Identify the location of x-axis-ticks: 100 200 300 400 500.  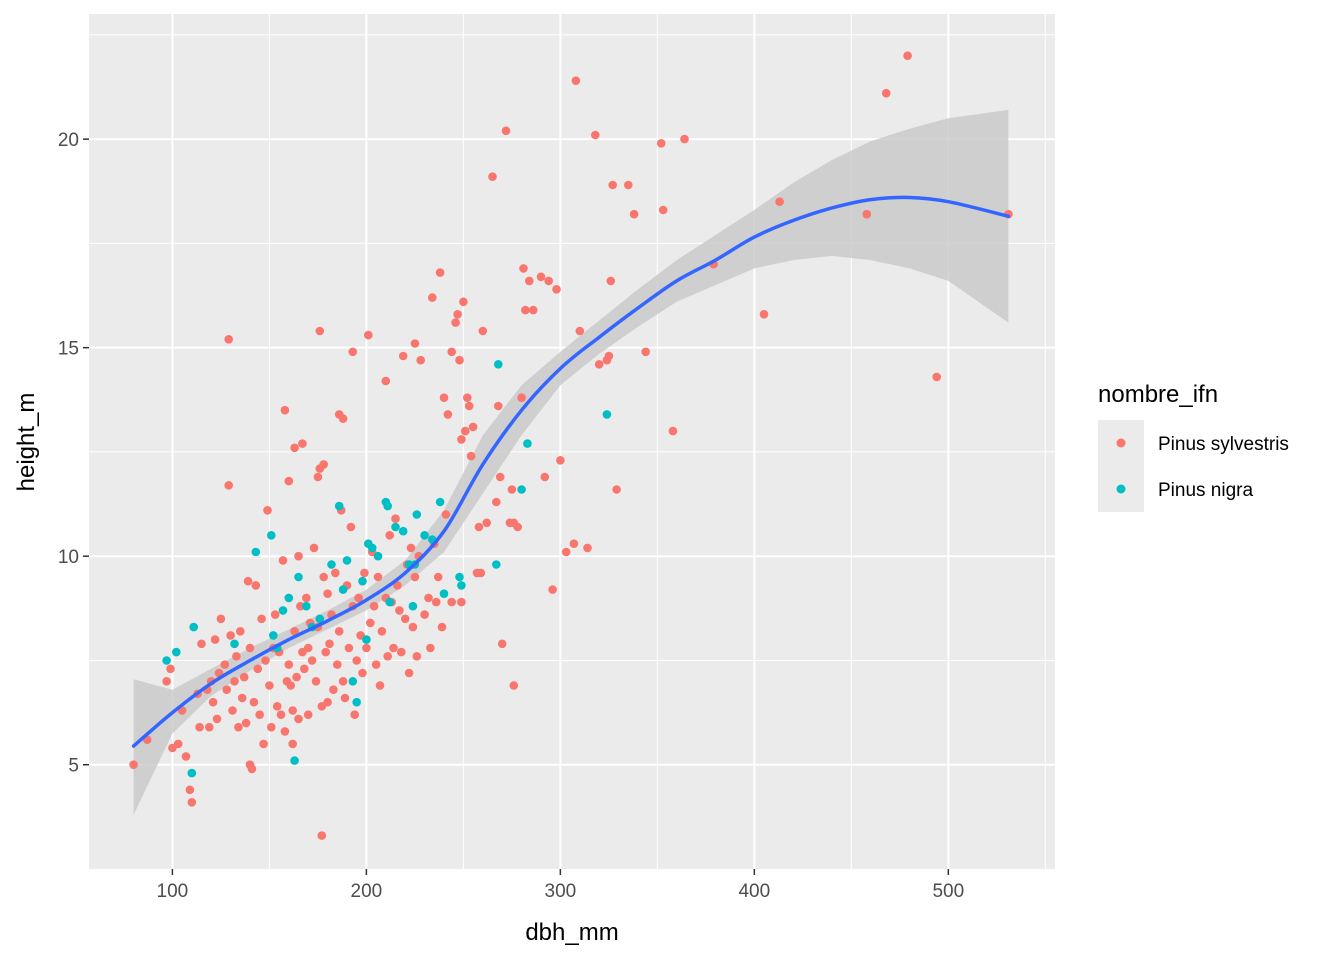
(560, 885).